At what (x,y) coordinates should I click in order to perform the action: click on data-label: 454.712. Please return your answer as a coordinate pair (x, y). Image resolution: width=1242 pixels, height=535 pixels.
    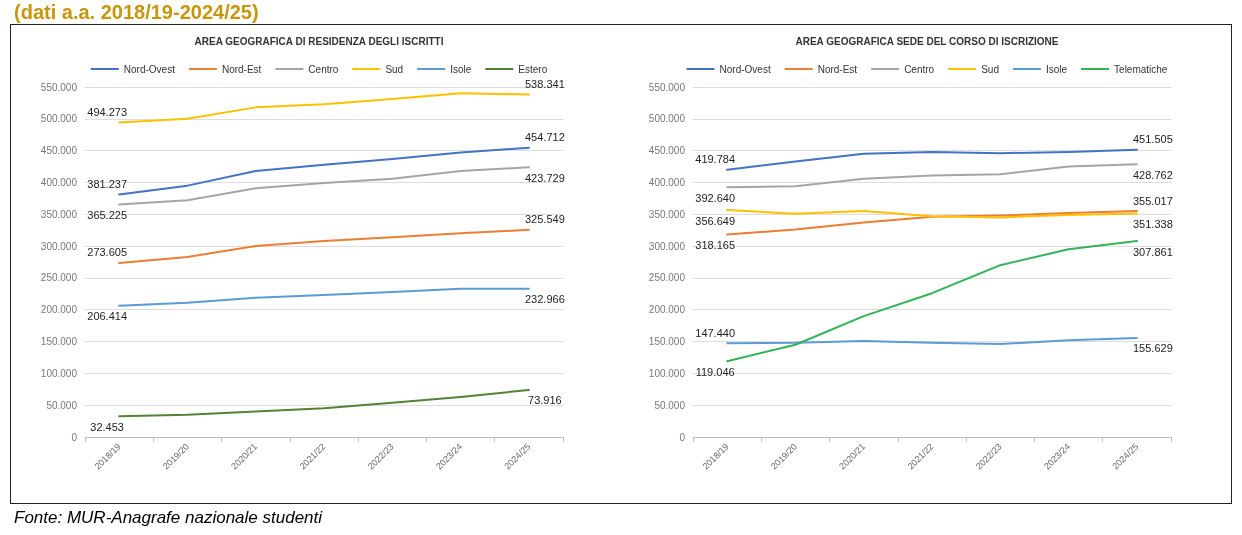
    Looking at the image, I should click on (544, 137).